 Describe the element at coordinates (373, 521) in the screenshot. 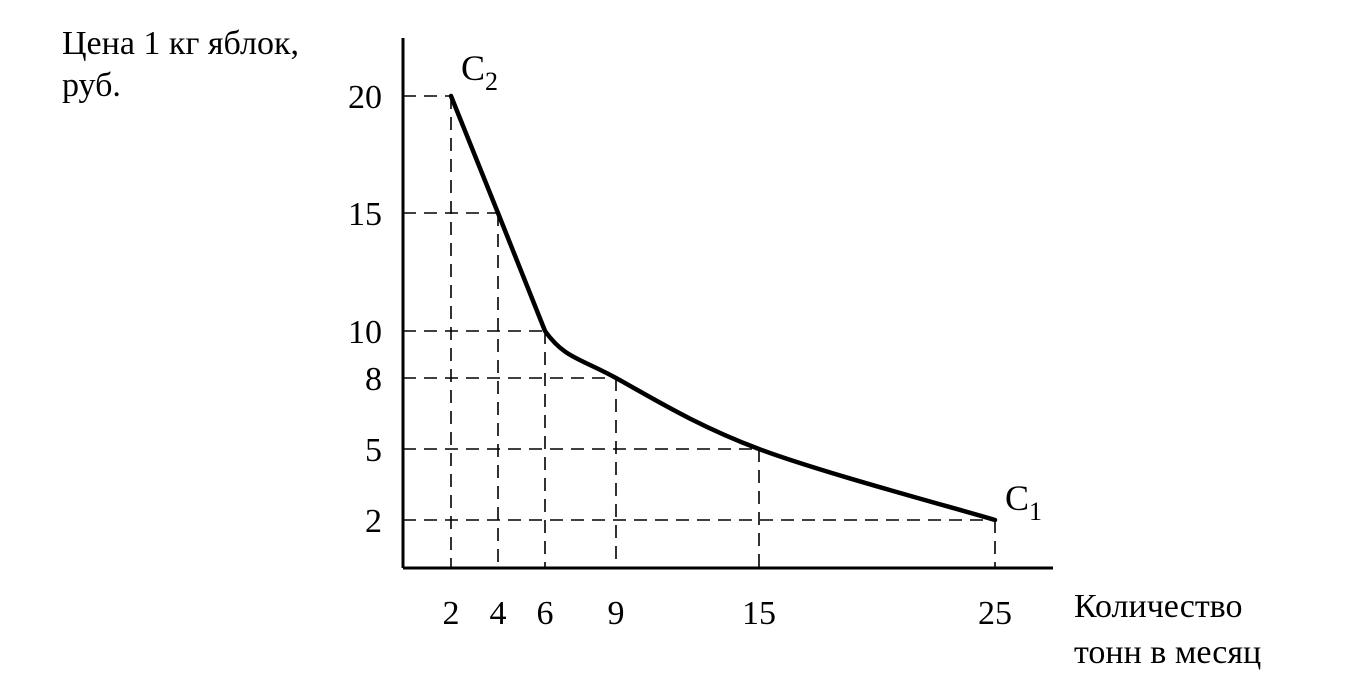

I see `y-tick-label: 2` at that location.